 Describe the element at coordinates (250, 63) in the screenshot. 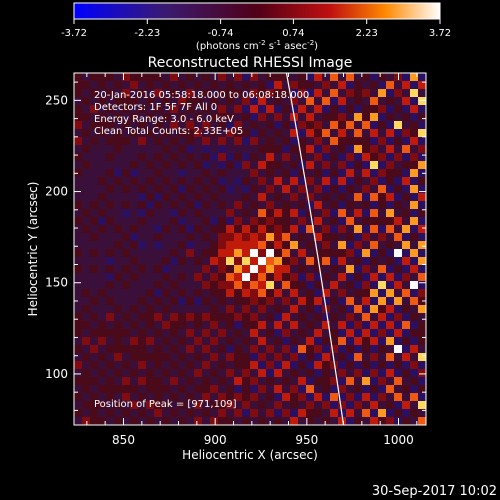

I see `chart-title: Reconstructed RHESSI Image` at that location.